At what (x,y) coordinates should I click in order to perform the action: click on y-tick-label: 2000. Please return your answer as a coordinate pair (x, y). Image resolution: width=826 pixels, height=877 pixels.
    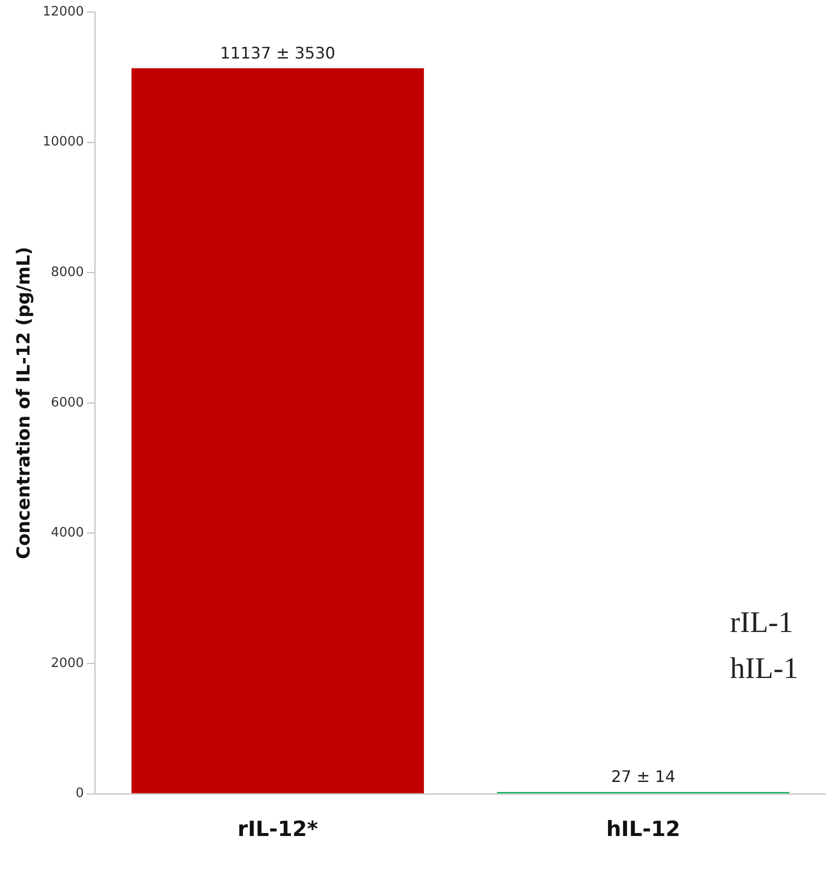
    Looking at the image, I should click on (67, 663).